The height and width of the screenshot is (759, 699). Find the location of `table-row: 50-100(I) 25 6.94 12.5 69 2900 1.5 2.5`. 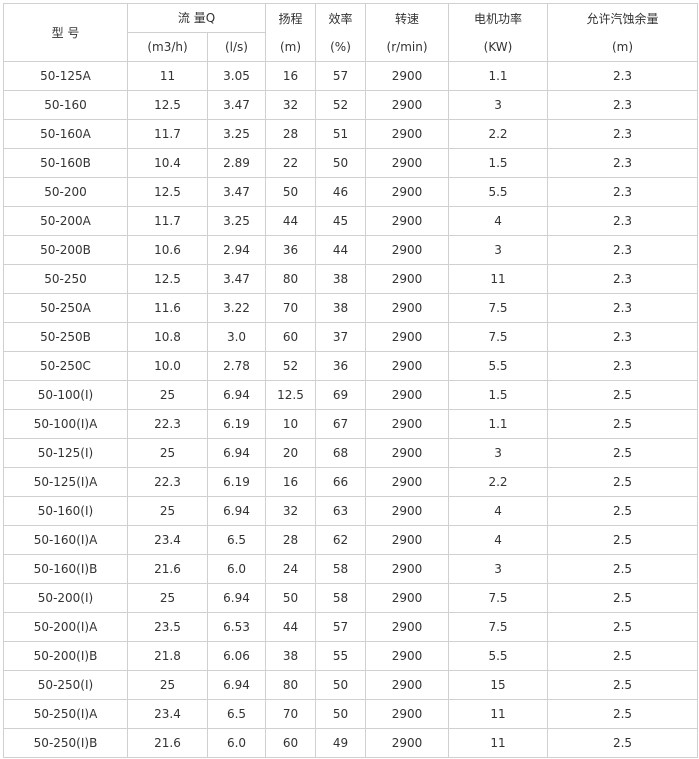

table-row: 50-100(I) 25 6.94 12.5 69 2900 1.5 2.5 is located at coordinates (351, 395).